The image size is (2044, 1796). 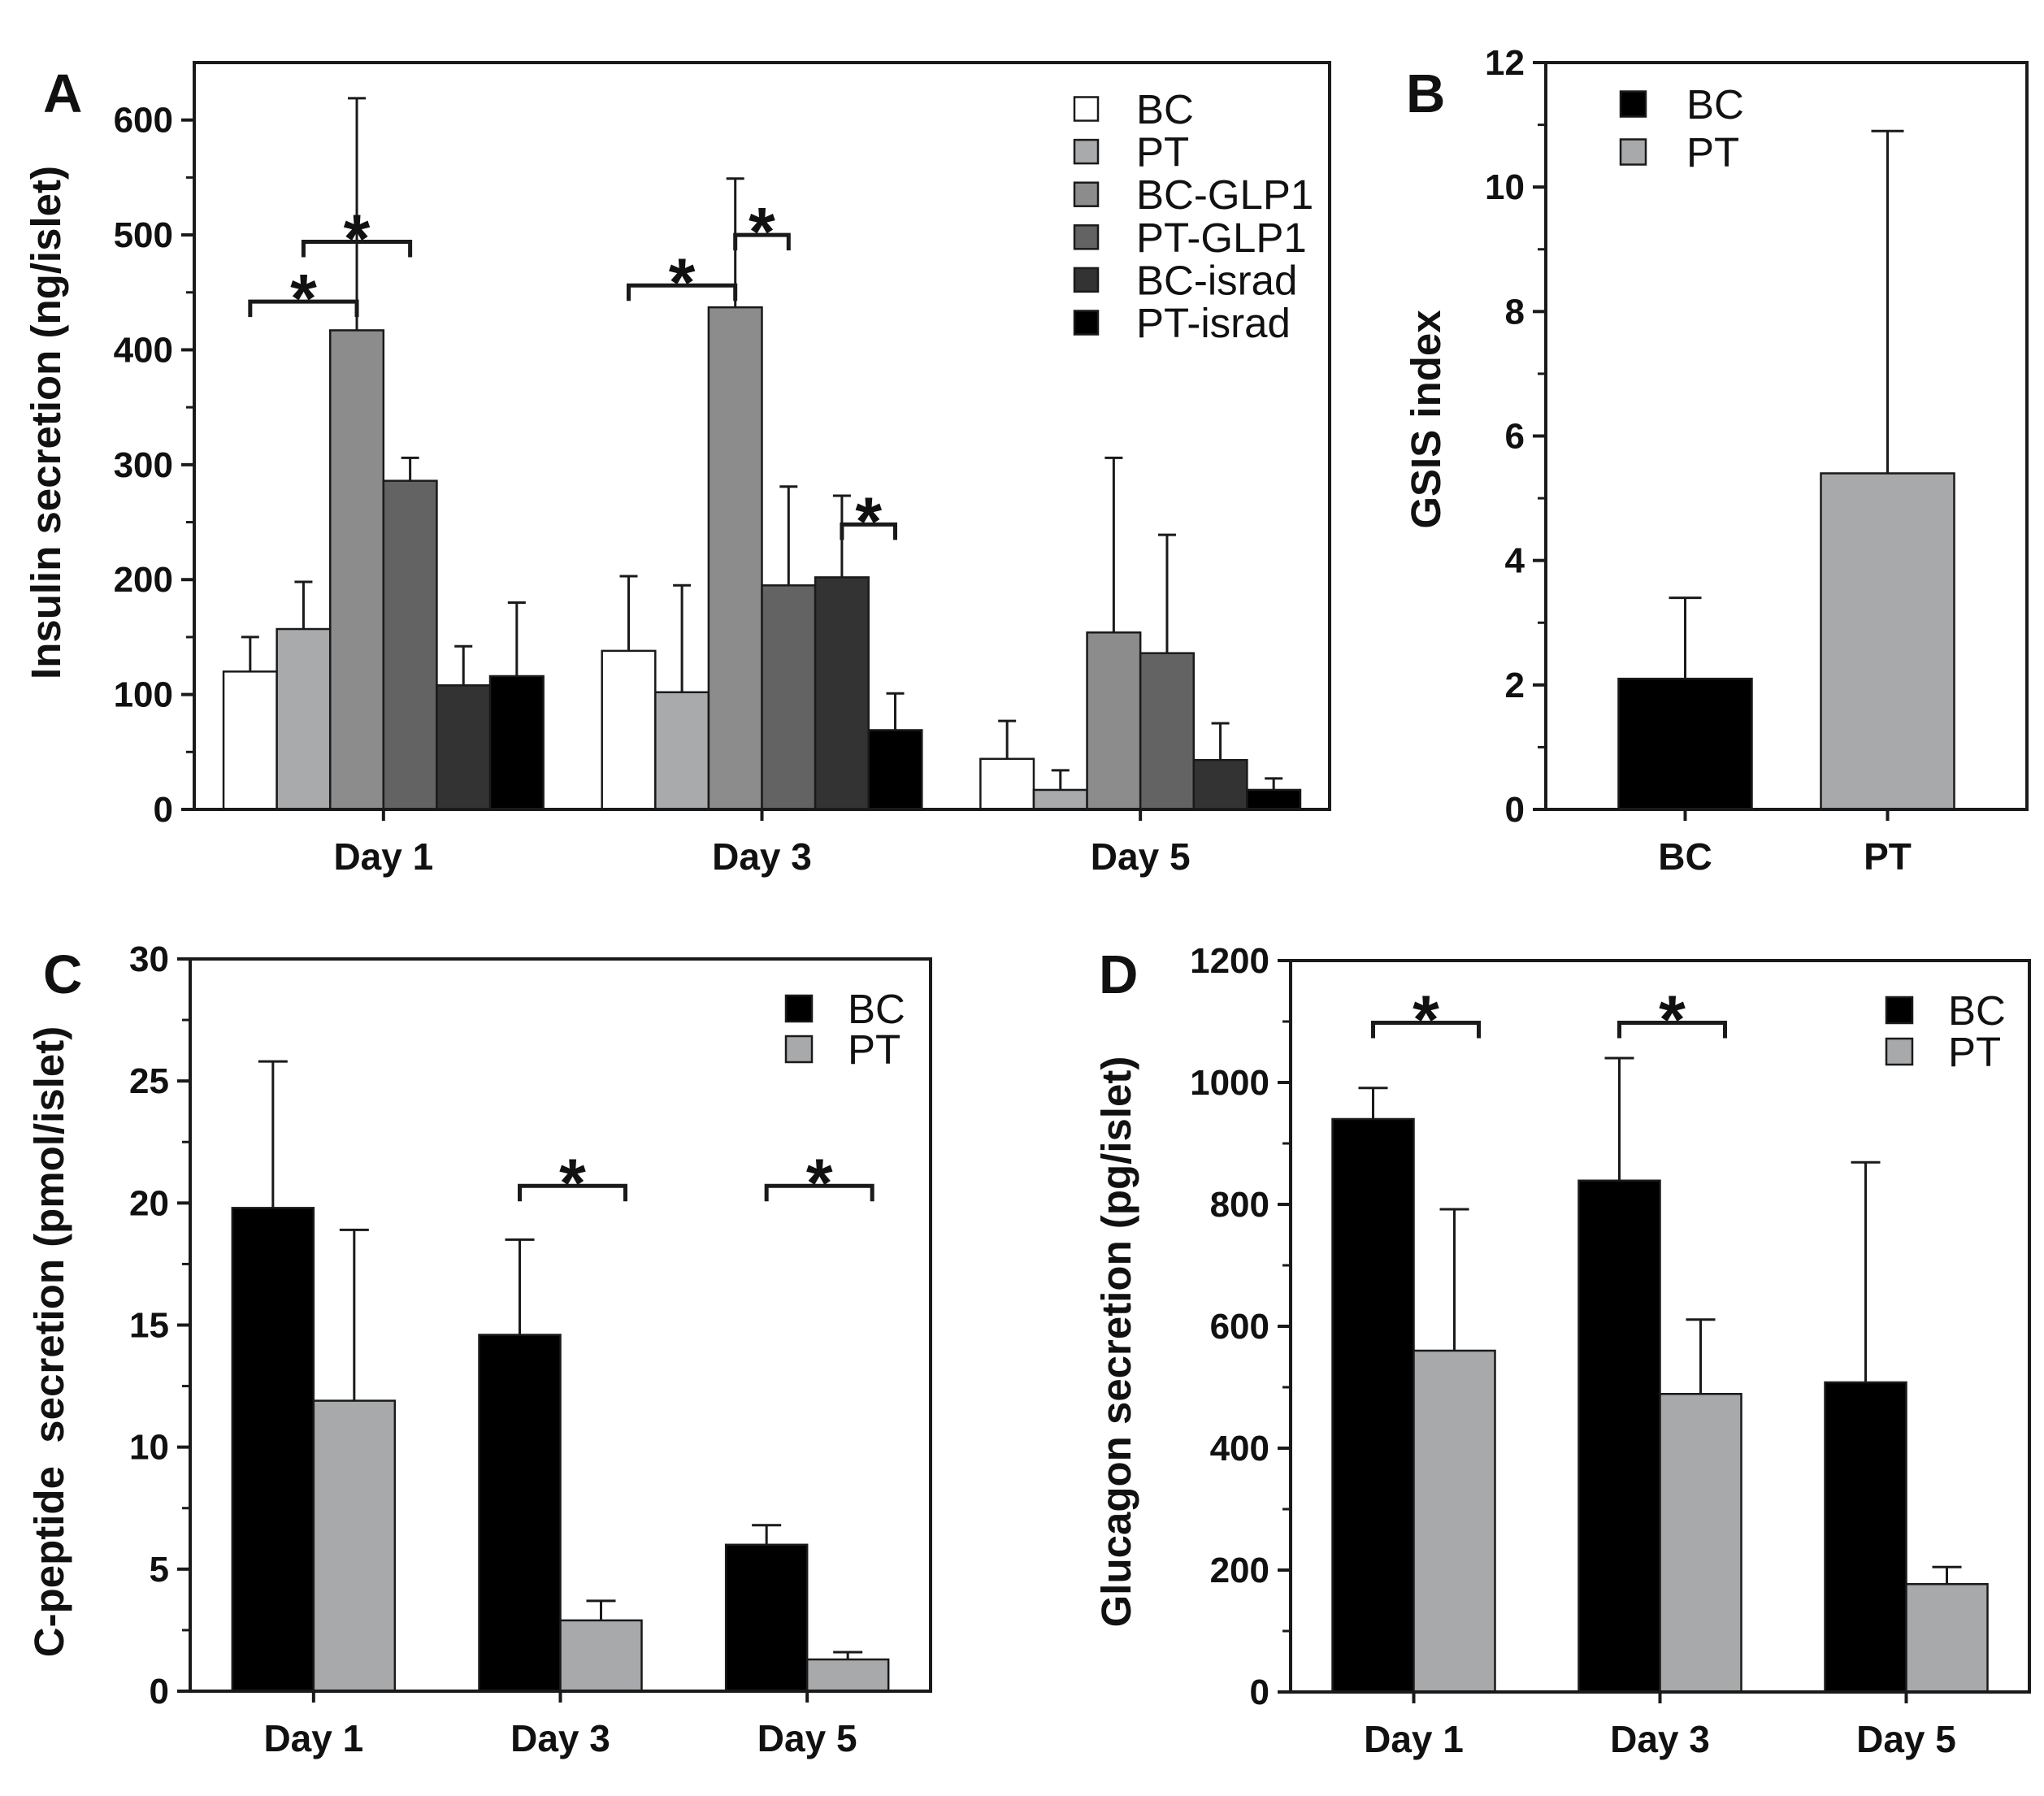 What do you see at coordinates (1685, 744) in the screenshot?
I see `bar-bc` at bounding box center [1685, 744].